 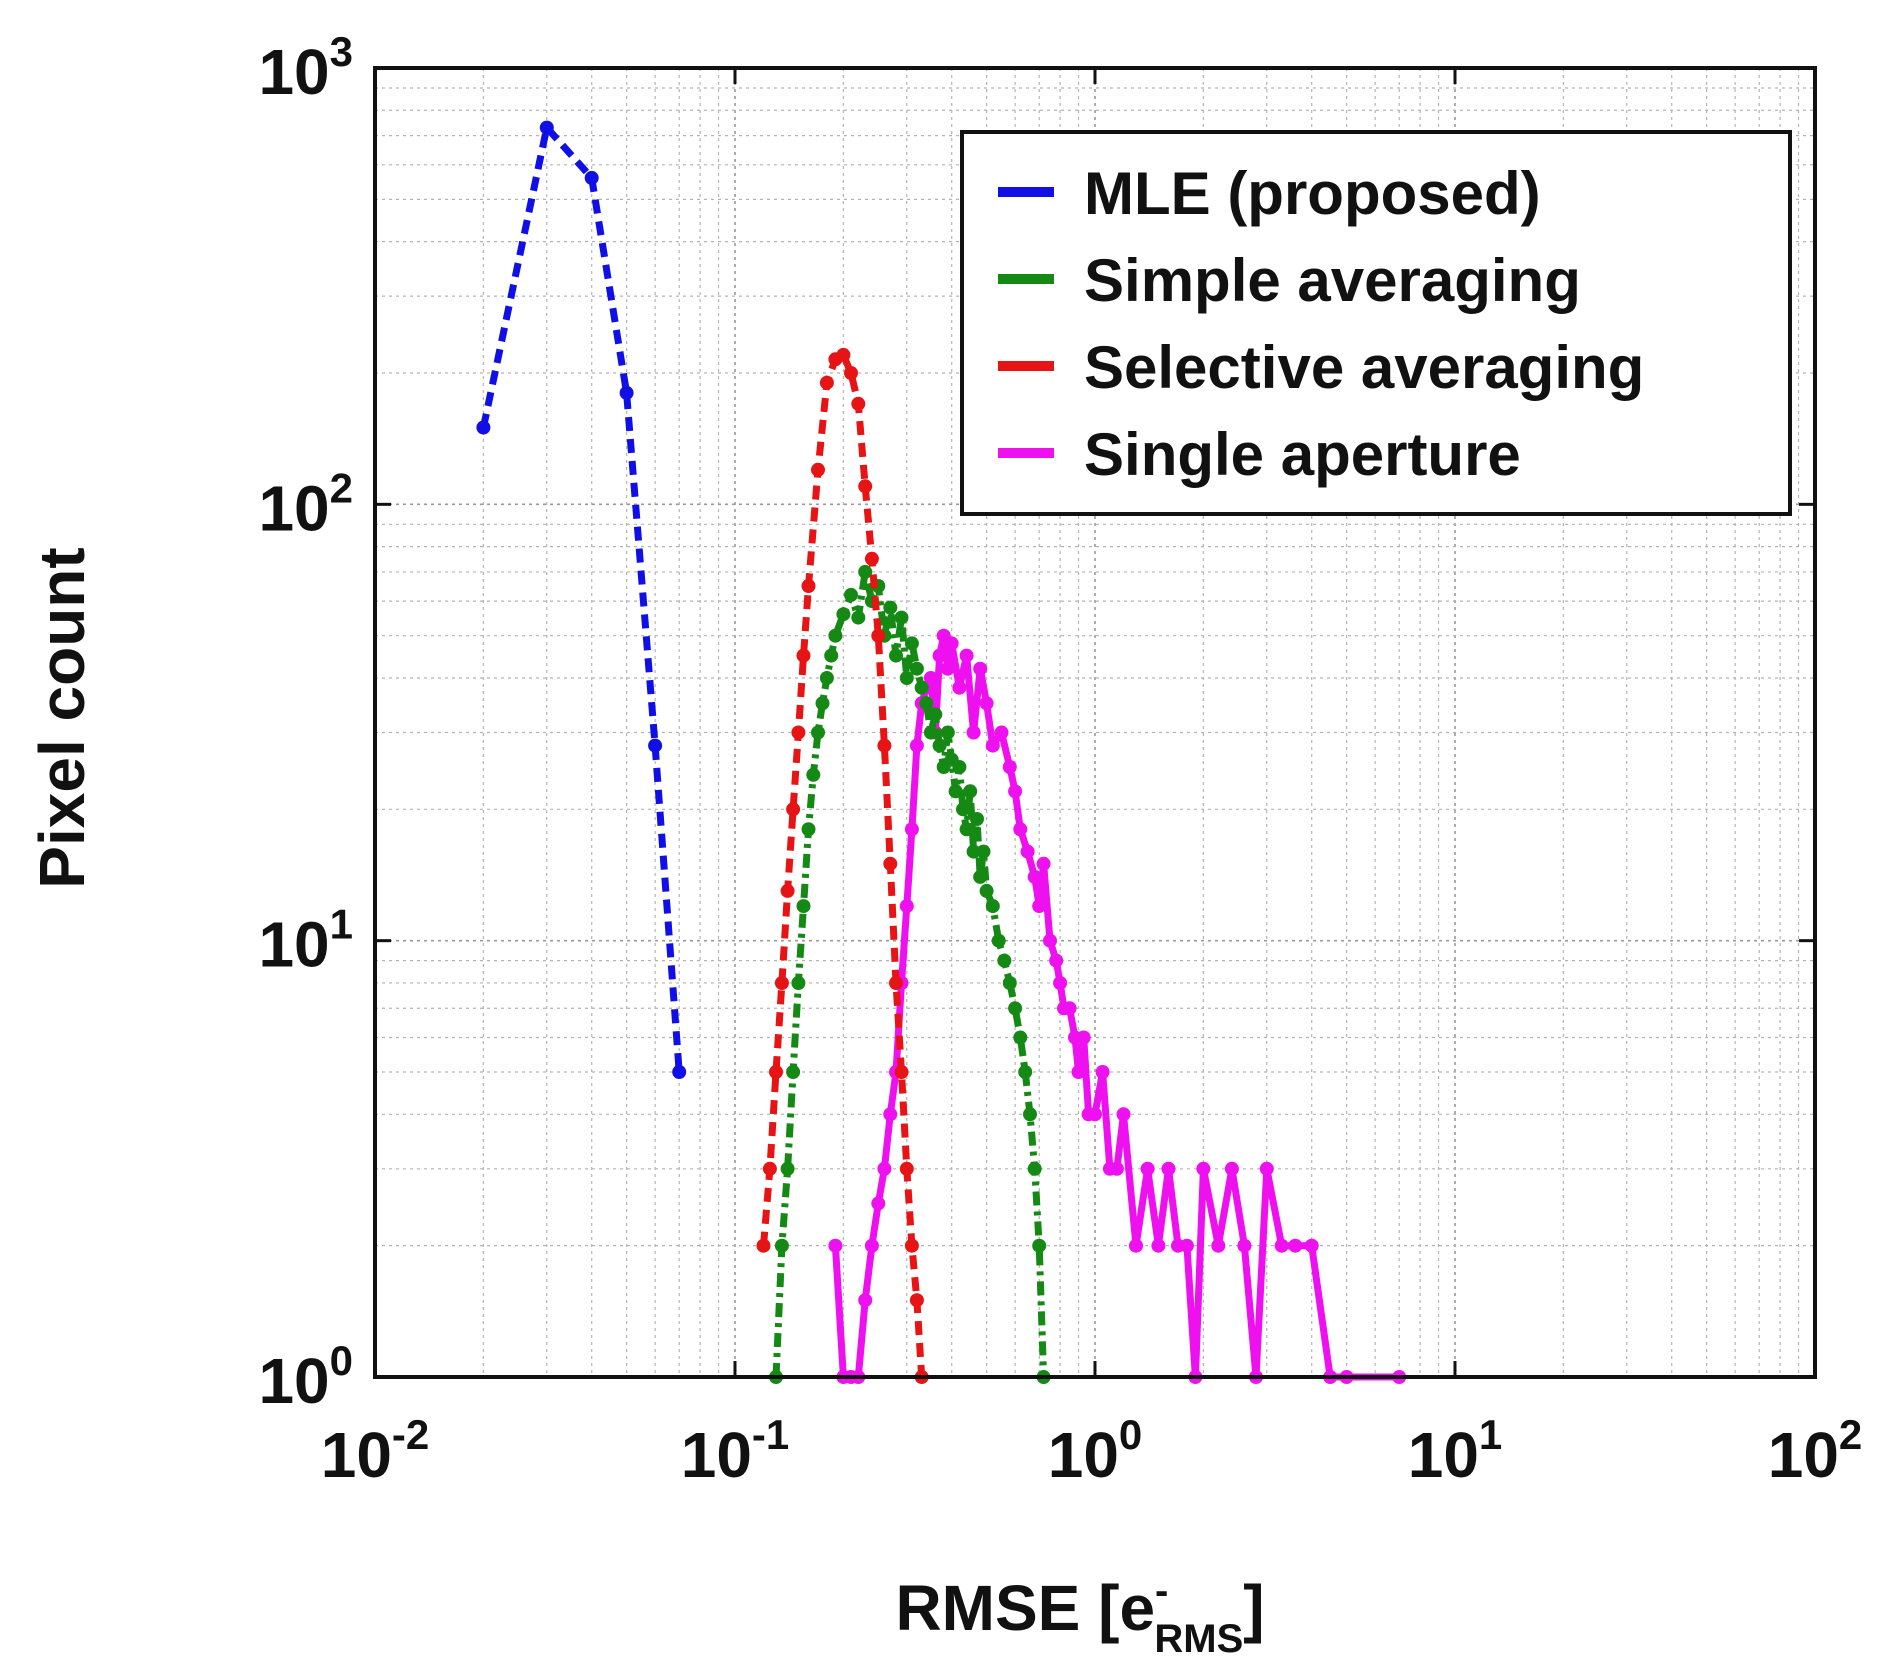 I want to click on x-tick-exp: 0, so click(x=1130, y=1434).